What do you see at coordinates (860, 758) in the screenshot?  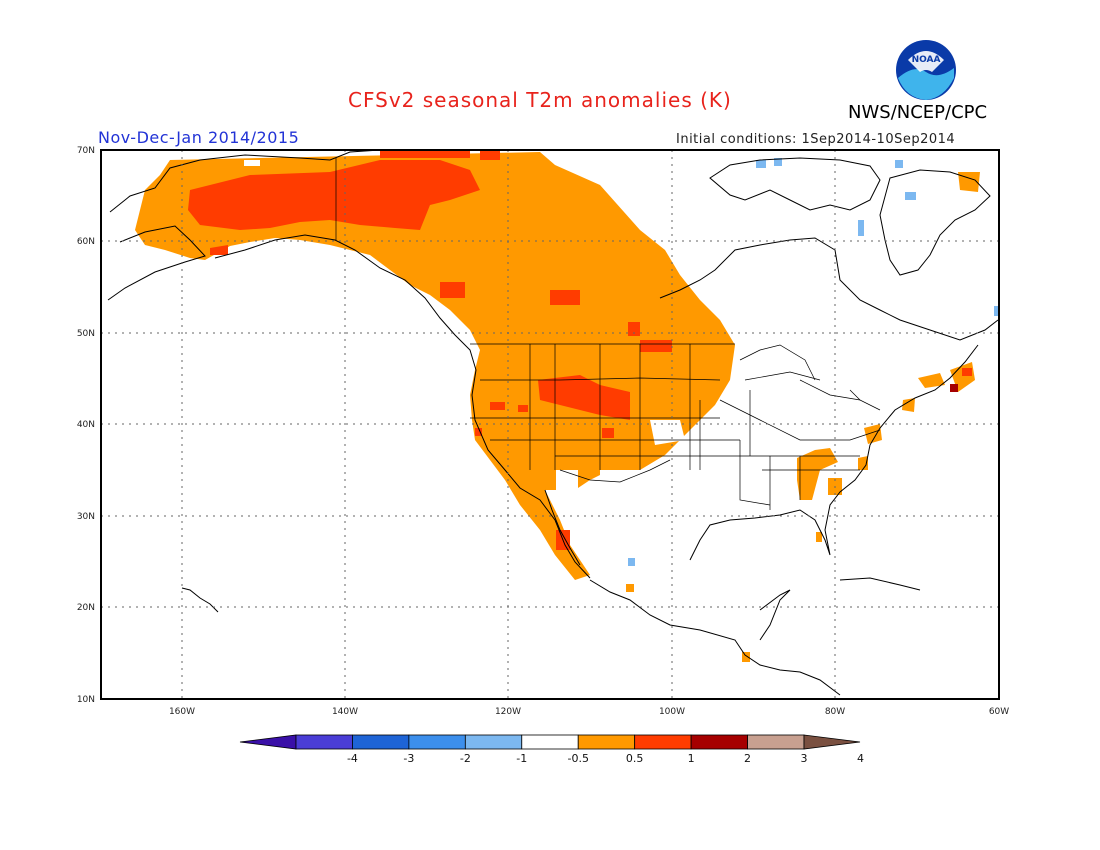 I see `colorbar-label: 4` at bounding box center [860, 758].